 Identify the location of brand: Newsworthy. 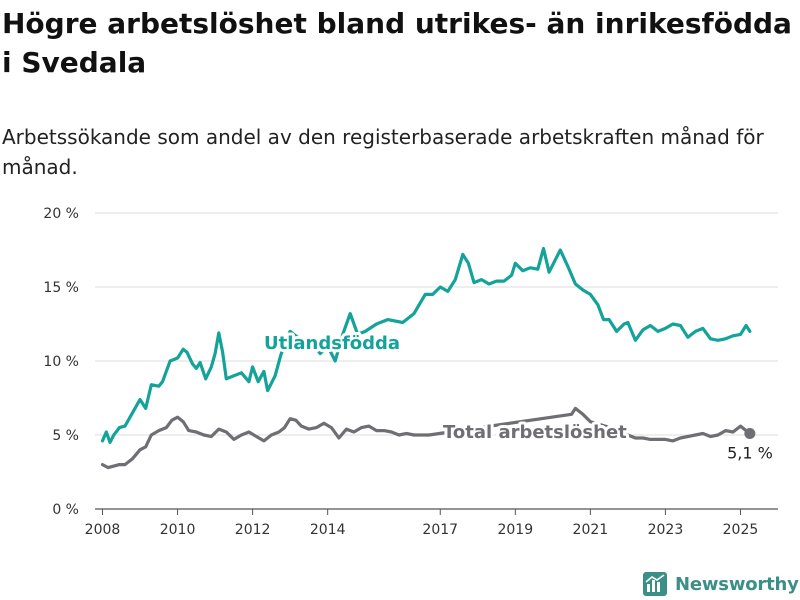
(721, 584).